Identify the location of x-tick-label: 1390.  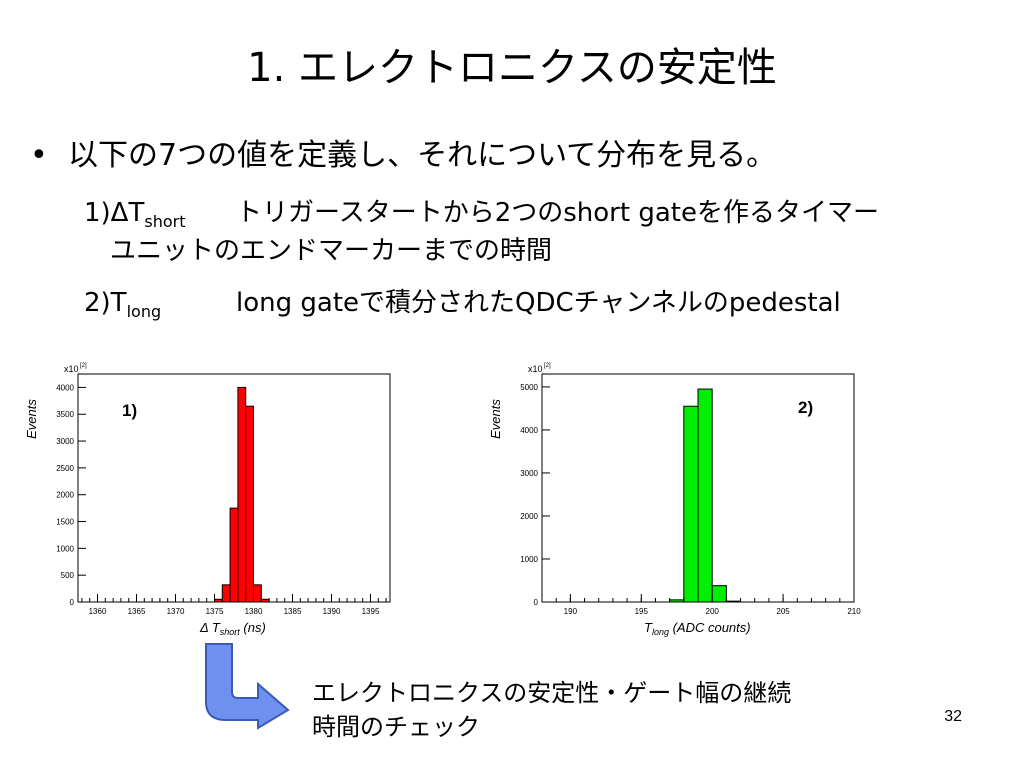
(332, 611).